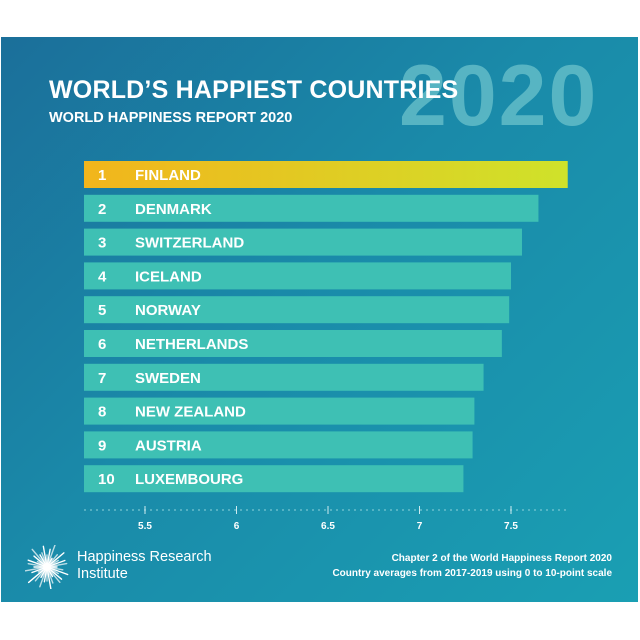  Describe the element at coordinates (168, 378) in the screenshot. I see `country-label: SWEDEN` at that location.